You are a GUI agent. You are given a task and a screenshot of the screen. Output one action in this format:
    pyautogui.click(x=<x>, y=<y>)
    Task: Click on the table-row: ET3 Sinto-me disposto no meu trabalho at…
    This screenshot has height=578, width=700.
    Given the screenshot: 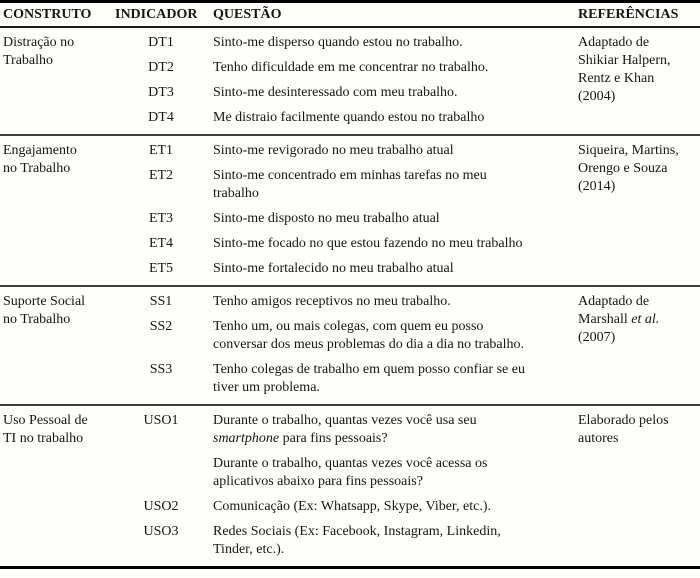 What is the action you would take?
    pyautogui.click(x=344, y=219)
    